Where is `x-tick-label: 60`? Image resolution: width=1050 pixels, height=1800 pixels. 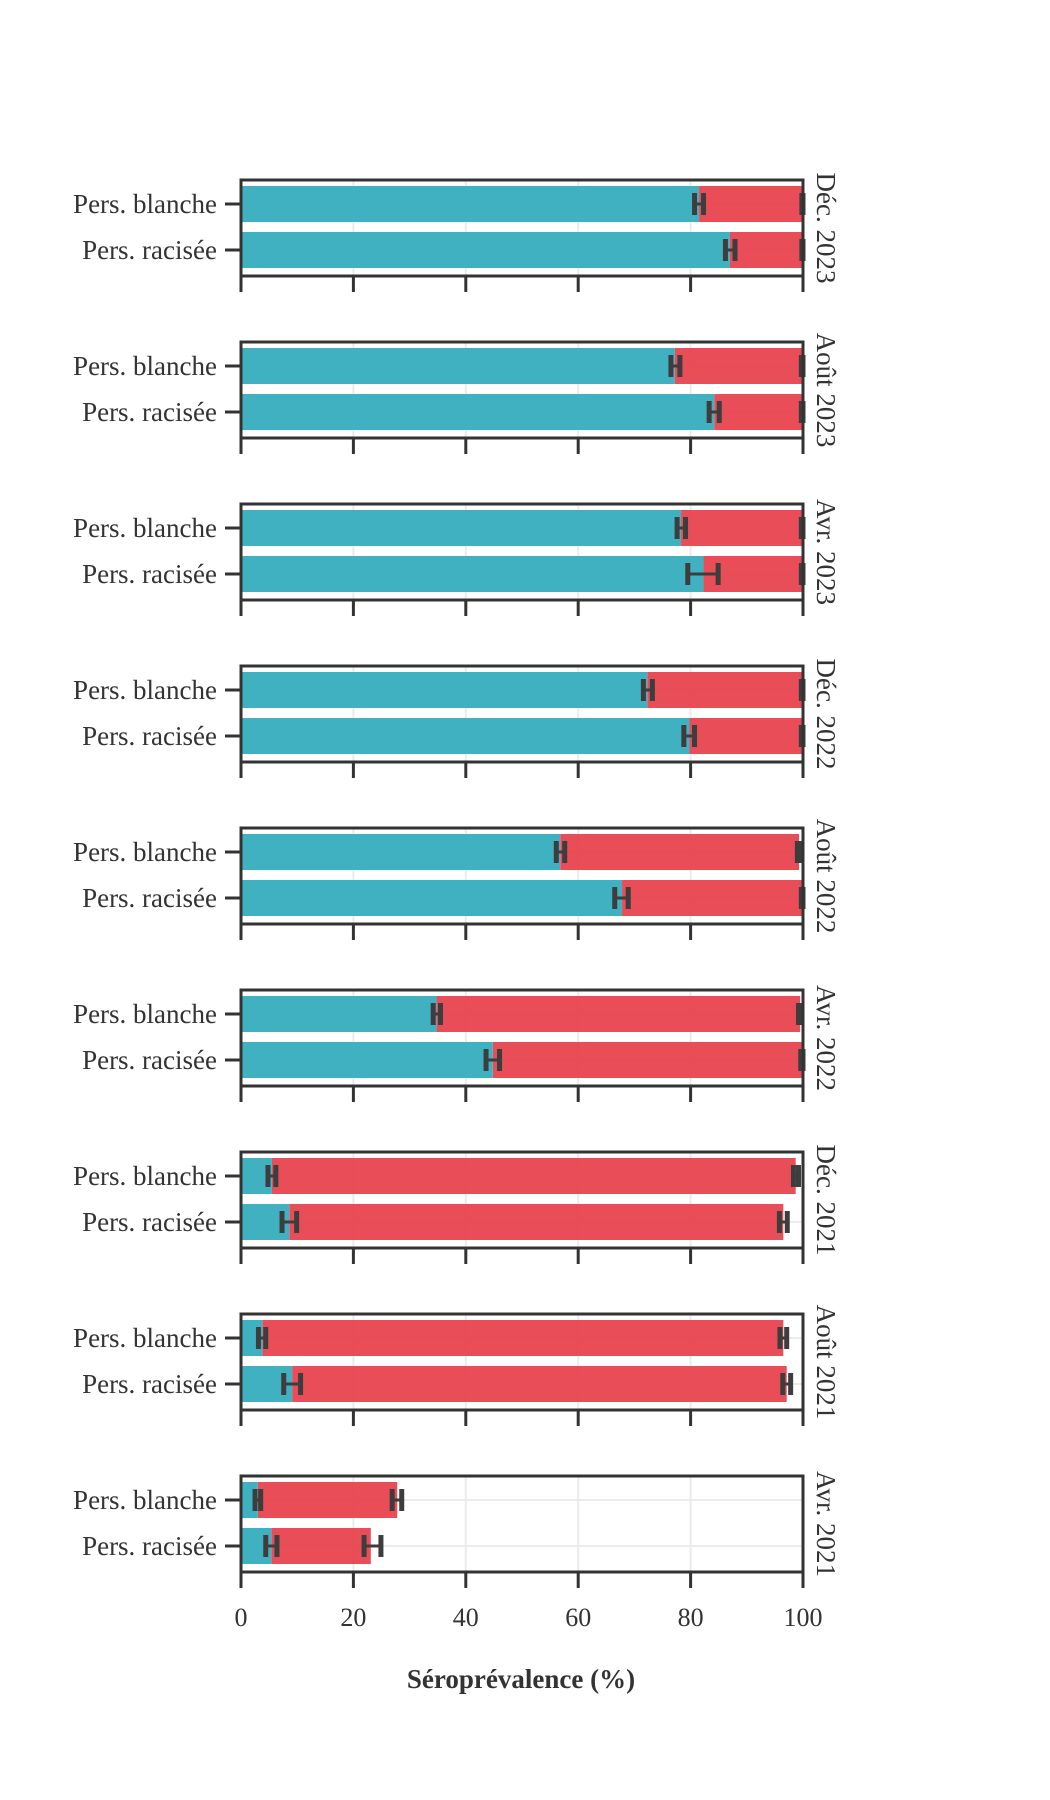
x-tick-label: 60 is located at coordinates (578, 1617).